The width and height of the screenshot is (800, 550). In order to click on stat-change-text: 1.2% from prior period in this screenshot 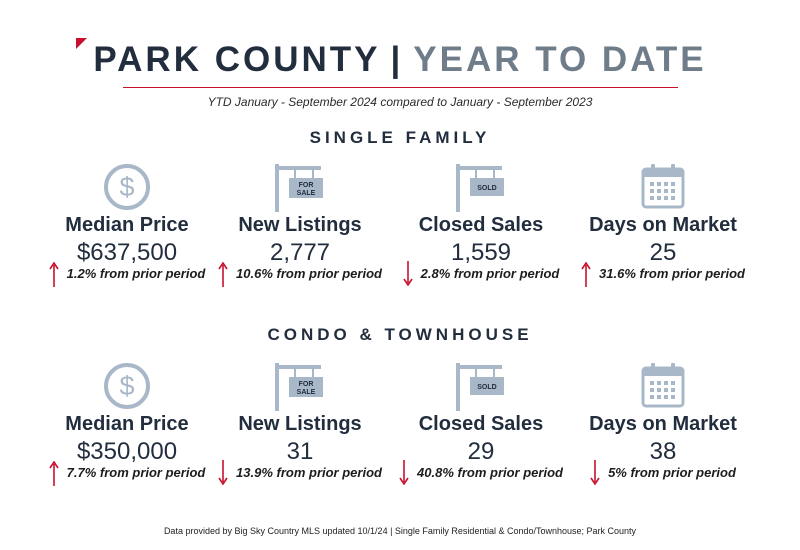, I will do `click(136, 273)`.